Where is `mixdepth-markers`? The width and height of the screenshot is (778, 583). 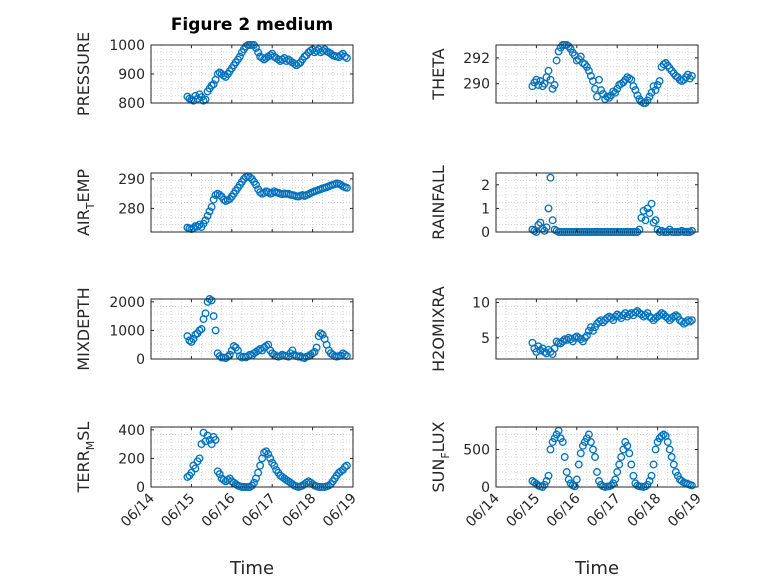 mixdepth-markers is located at coordinates (267, 329).